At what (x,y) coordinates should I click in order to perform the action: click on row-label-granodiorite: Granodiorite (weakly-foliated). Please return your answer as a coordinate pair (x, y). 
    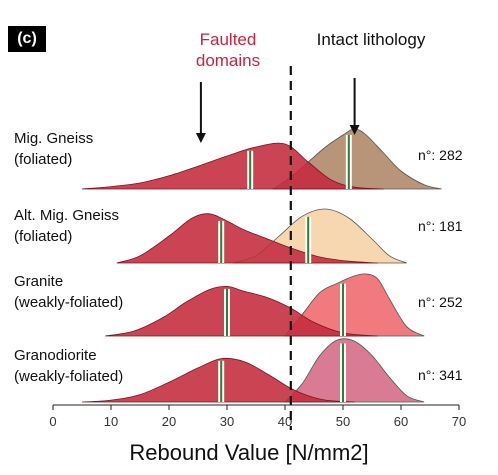
    Looking at the image, I should click on (68, 366).